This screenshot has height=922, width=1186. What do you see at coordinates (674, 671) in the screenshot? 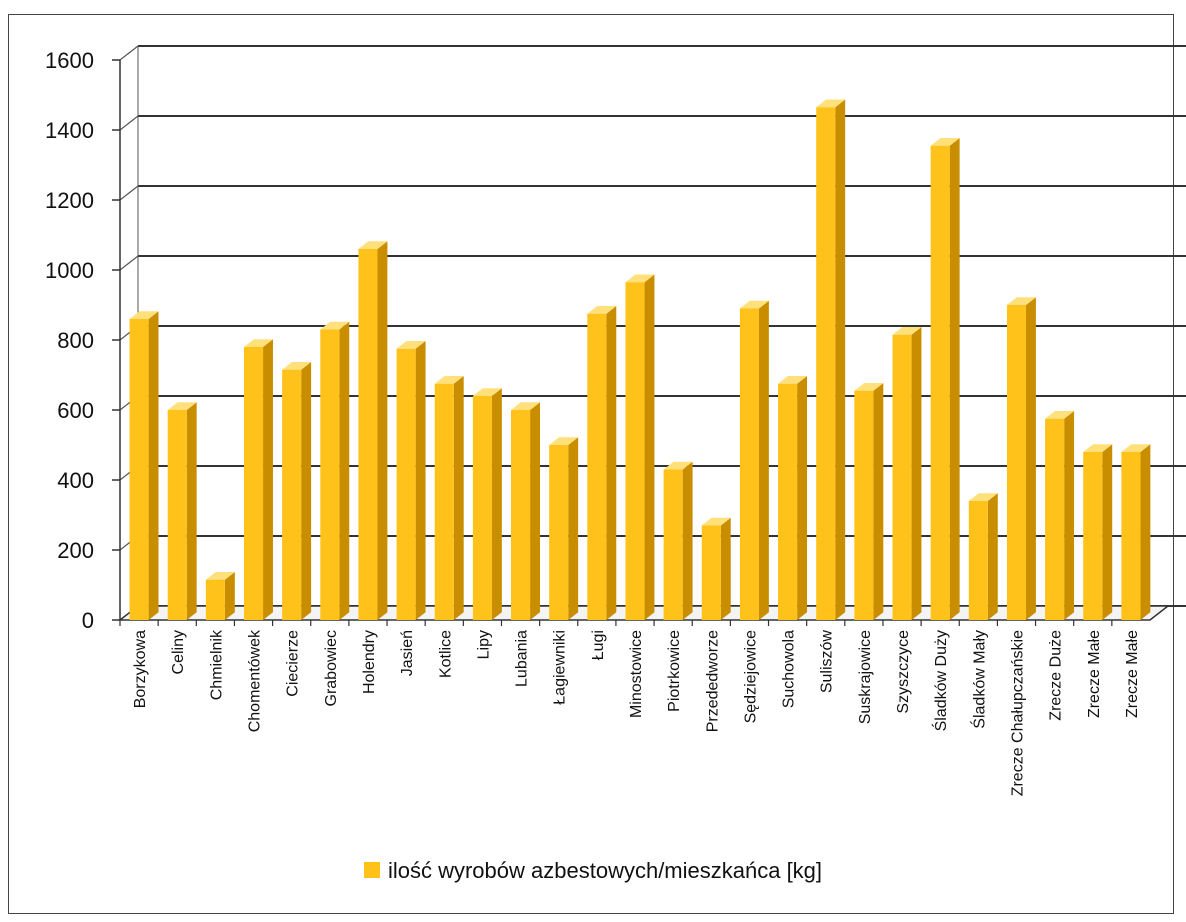
I see `category-label: Piotrkowice` at bounding box center [674, 671].